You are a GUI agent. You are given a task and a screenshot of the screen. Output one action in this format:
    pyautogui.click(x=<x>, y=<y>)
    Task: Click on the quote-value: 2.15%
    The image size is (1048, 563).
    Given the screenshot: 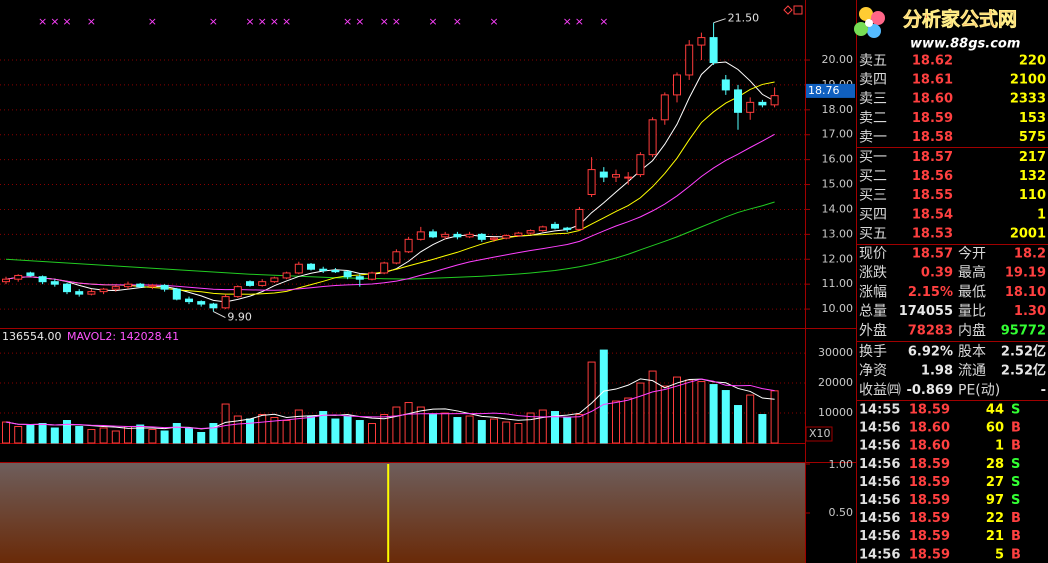 What is the action you would take?
    pyautogui.click(x=930, y=292)
    